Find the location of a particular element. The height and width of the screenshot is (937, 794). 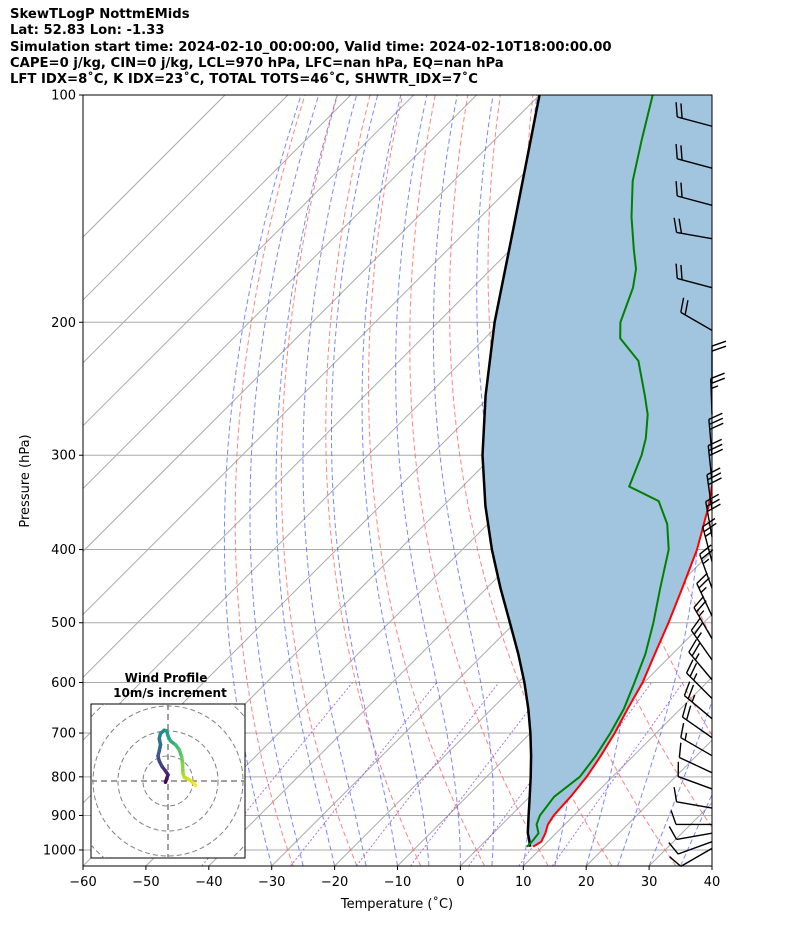

y-tick-label: 100 is located at coordinates (63, 96).